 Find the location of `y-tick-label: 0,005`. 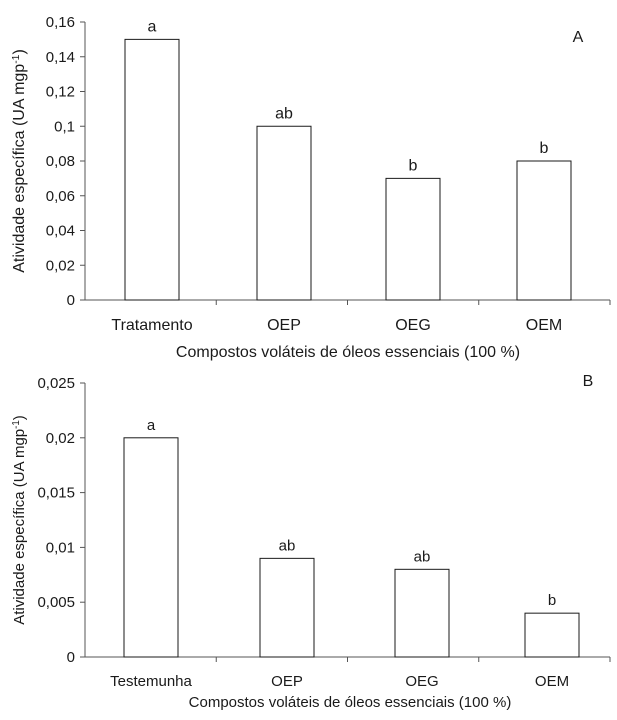

y-tick-label: 0,005 is located at coordinates (56, 602).